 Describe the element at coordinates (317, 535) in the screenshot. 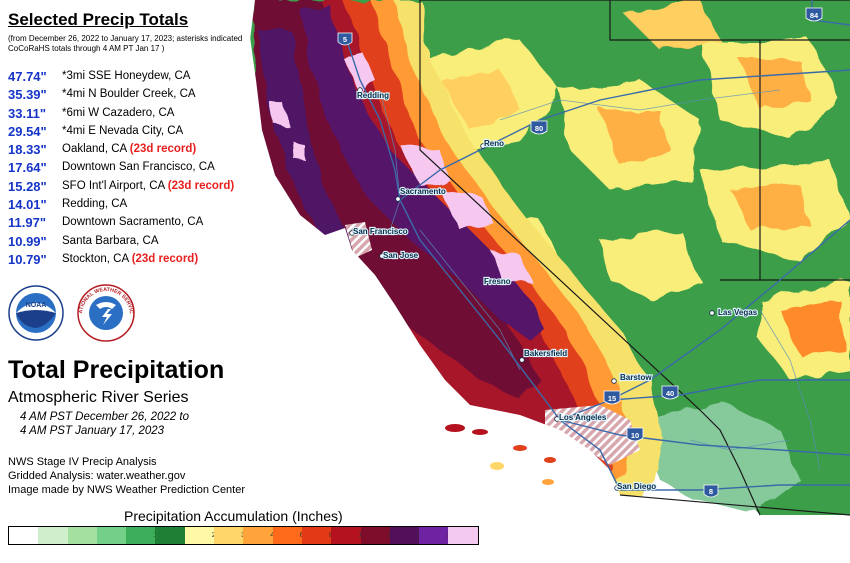

I see `legend-swatch: 8` at that location.